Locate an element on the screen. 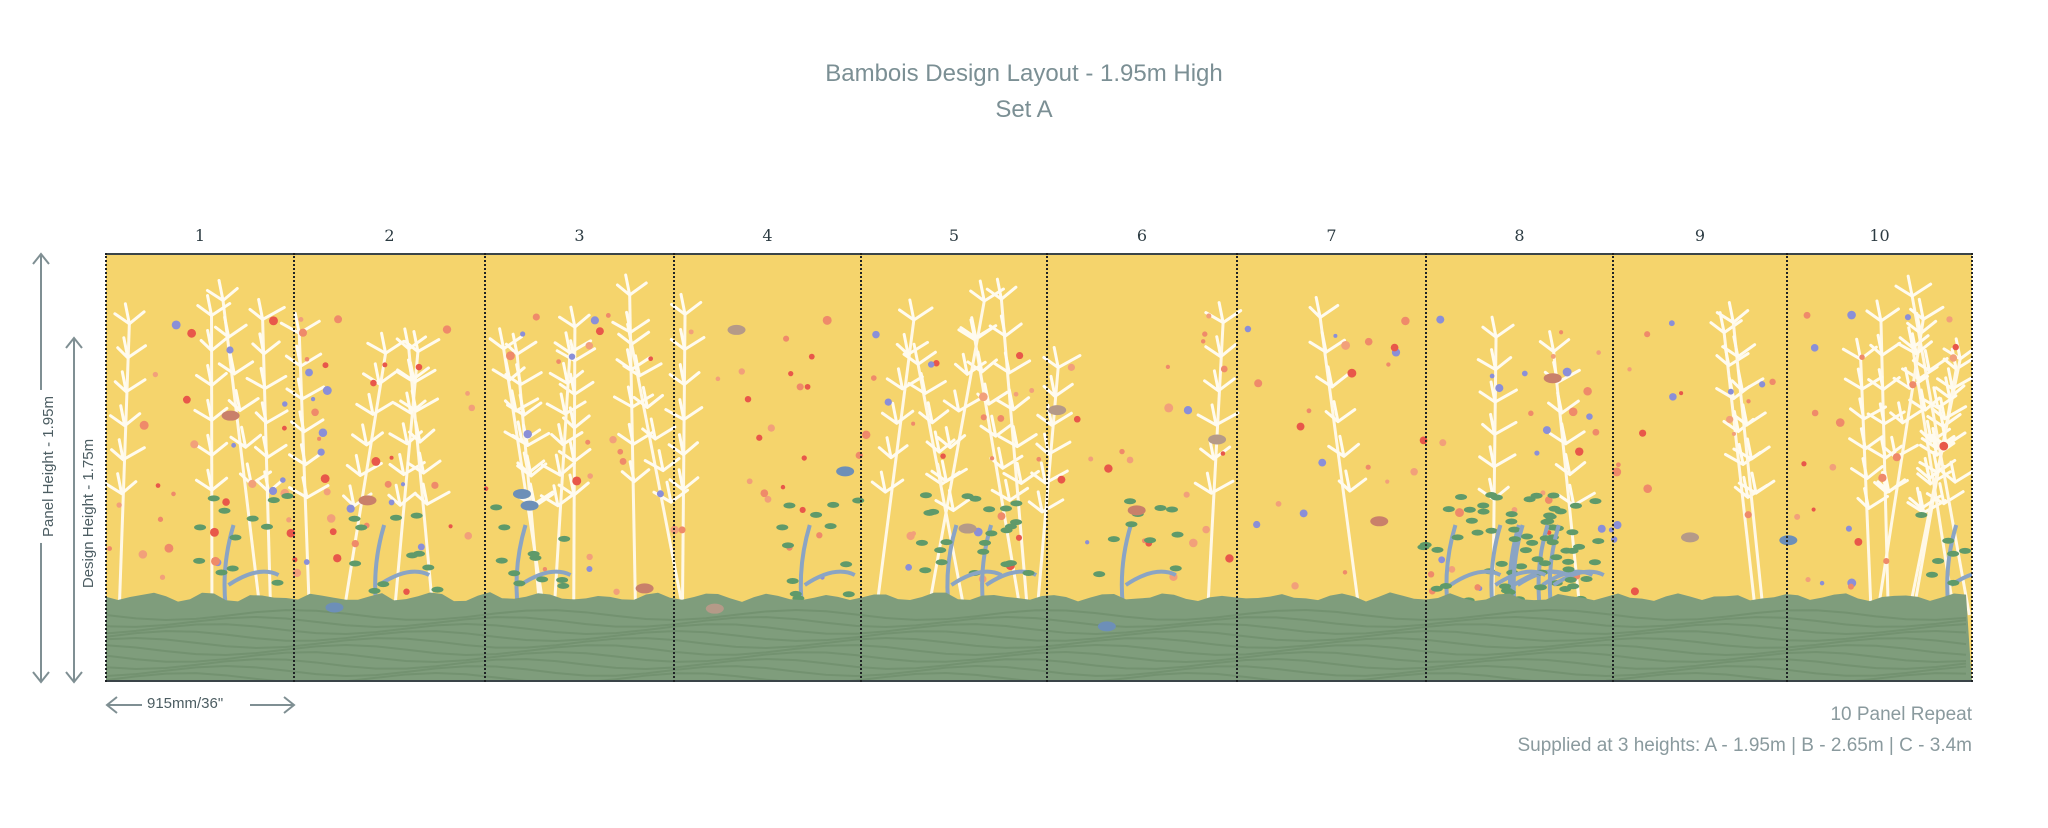 Image resolution: width=2048 pixels, height=828 pixels. panel-number: 8 is located at coordinates (1519, 235).